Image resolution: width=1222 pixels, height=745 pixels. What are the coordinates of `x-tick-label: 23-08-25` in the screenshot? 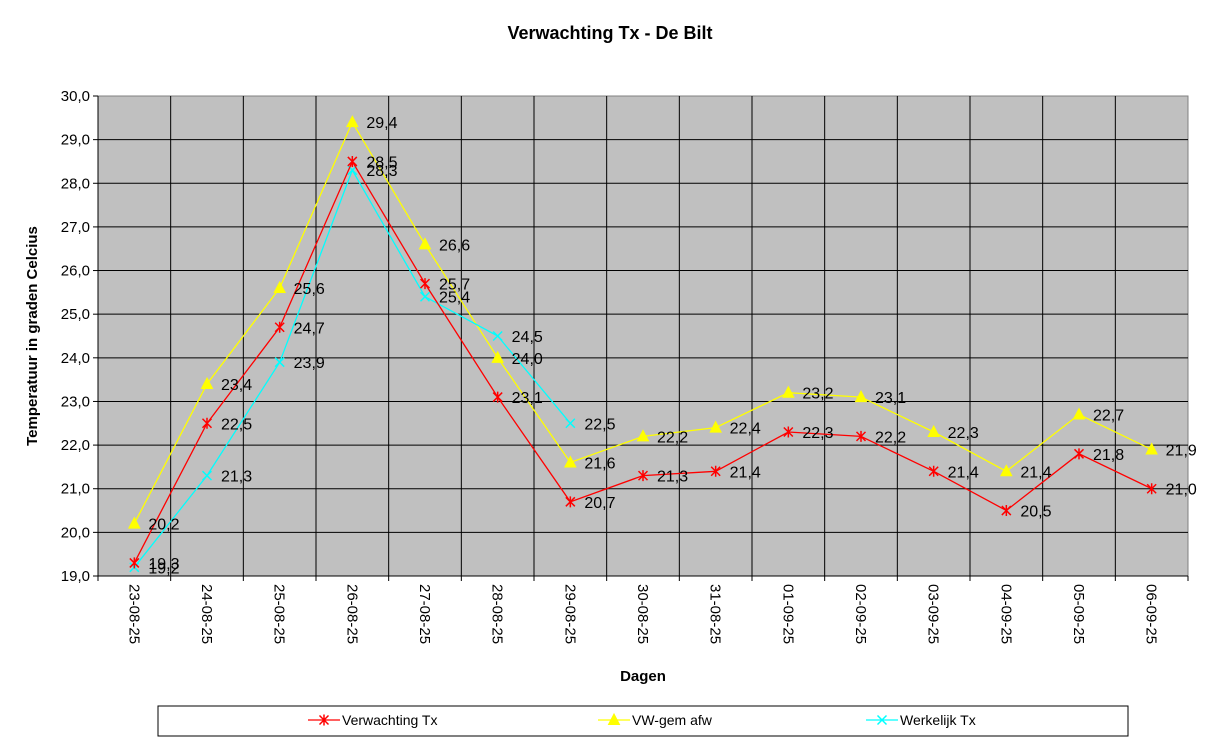 It's located at (133, 614).